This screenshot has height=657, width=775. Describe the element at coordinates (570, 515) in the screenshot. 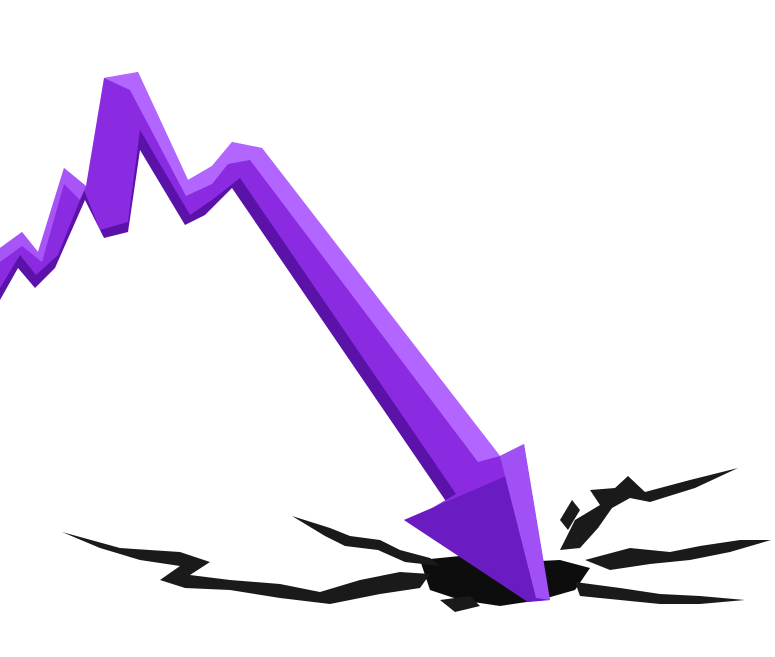

I see `crack-fragment-right` at that location.